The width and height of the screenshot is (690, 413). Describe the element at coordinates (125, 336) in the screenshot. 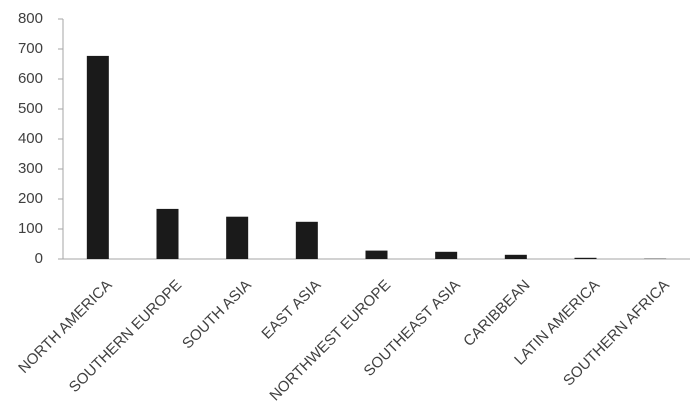

I see `x-tick-label: SOUTHERN EUROPE` at that location.